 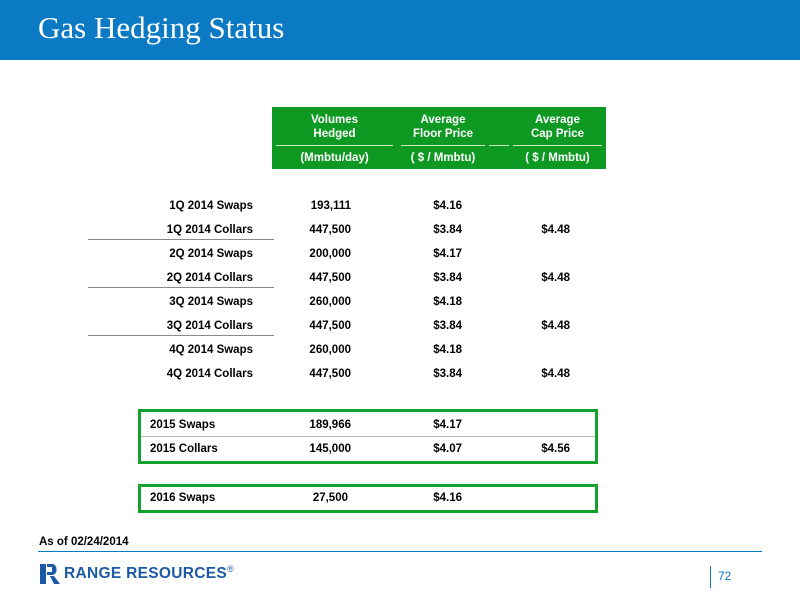 What do you see at coordinates (330, 425) in the screenshot?
I see `row-volume: 189,966` at bounding box center [330, 425].